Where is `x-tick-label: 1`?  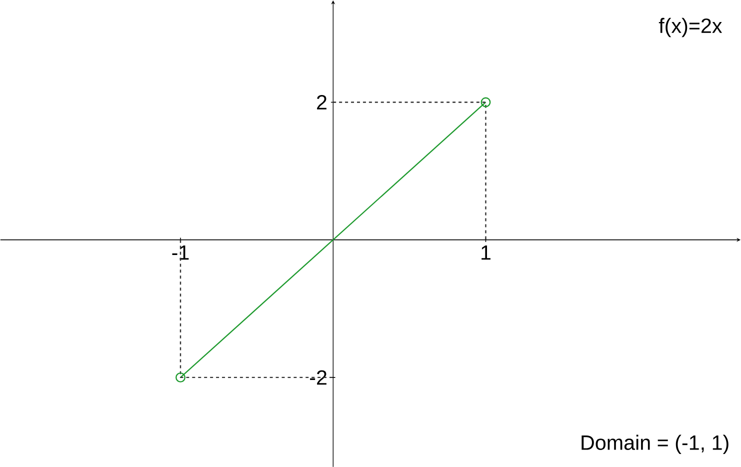
x-tick-label: 1 is located at coordinates (486, 252).